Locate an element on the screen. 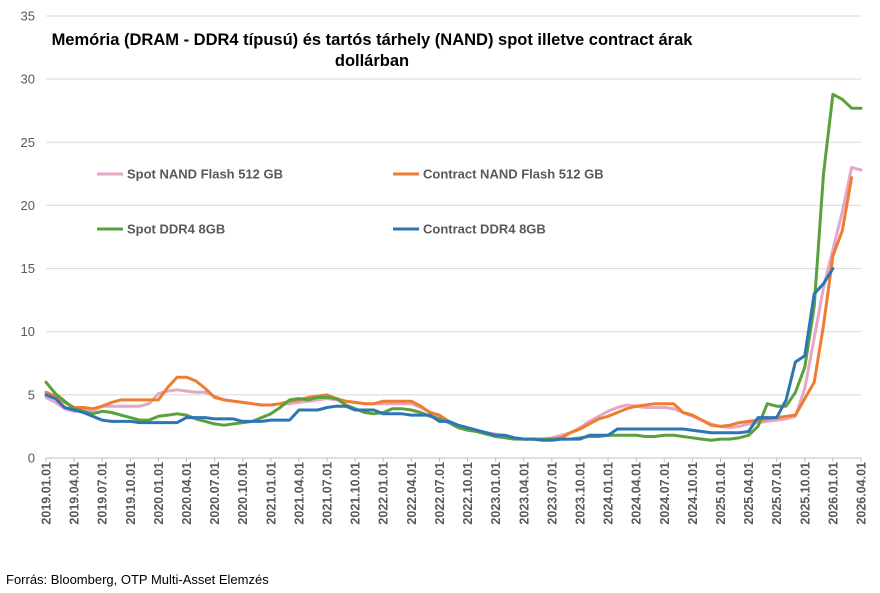  y-tick-label: 0 is located at coordinates (31, 458).